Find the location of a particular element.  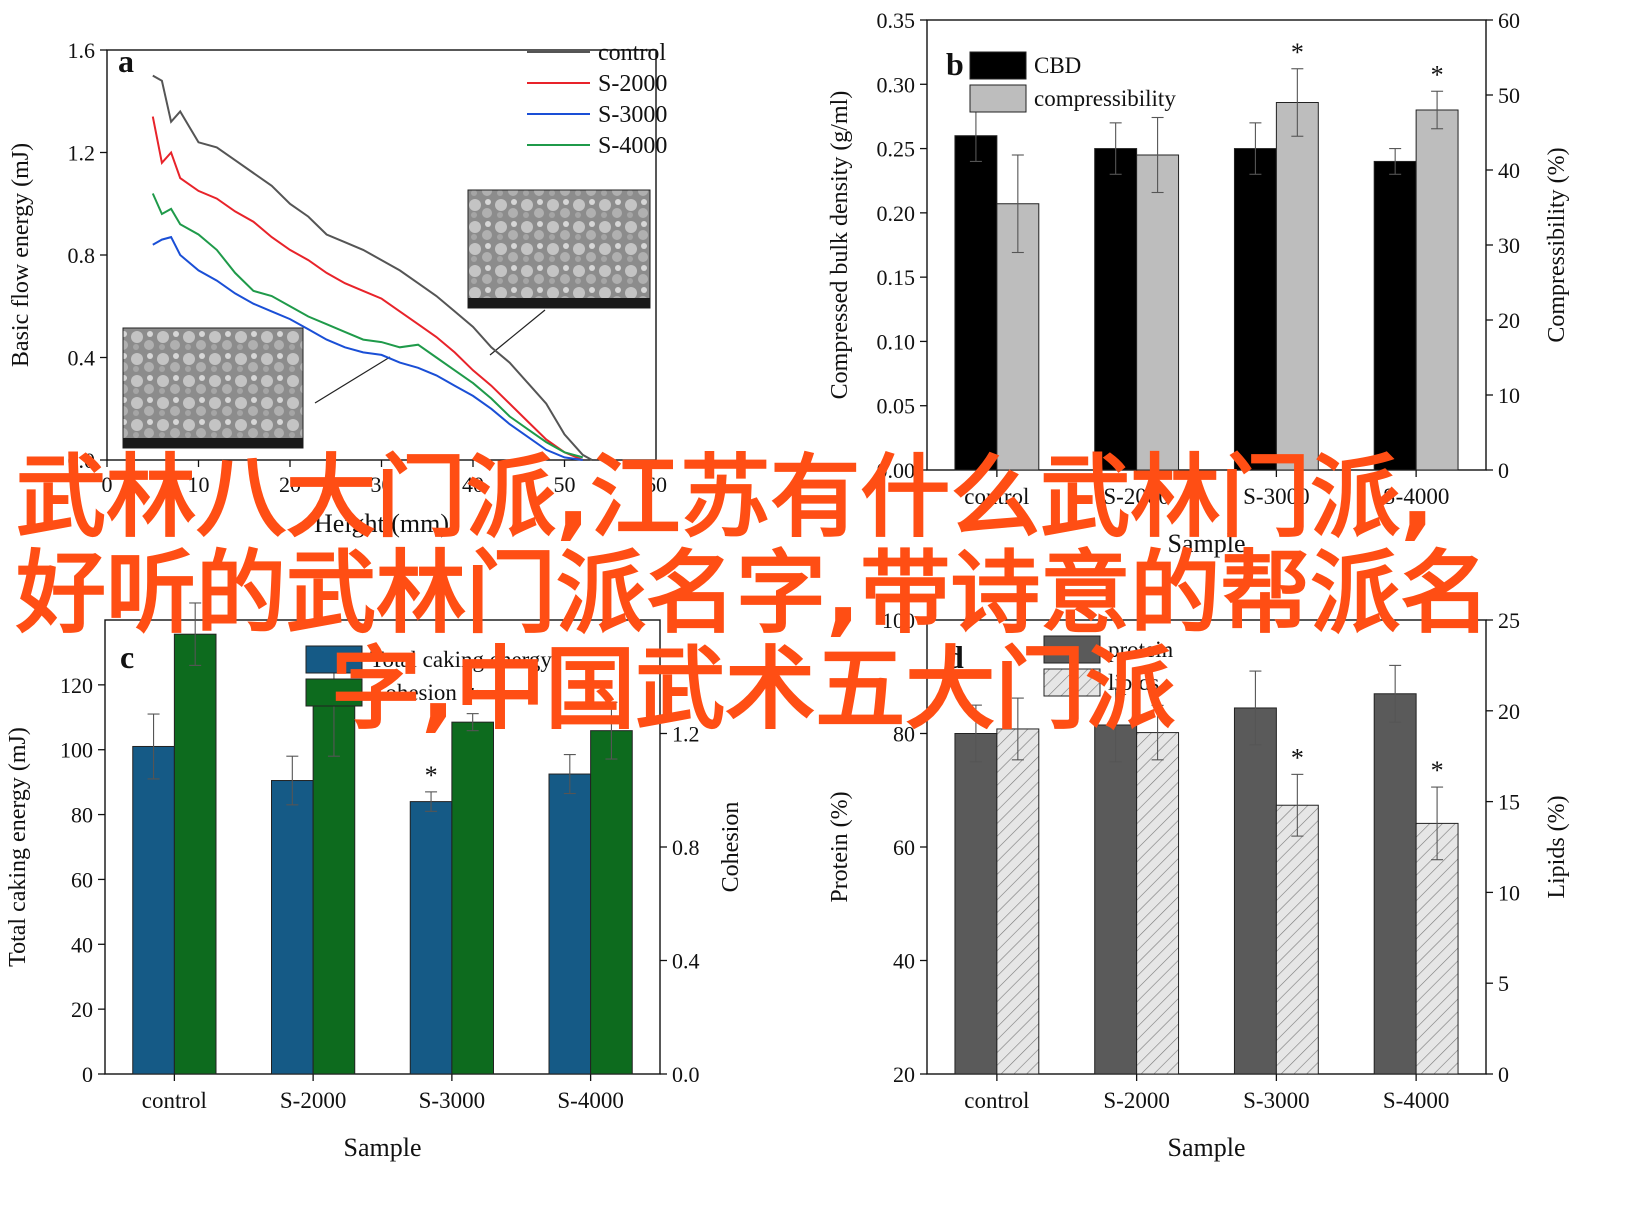

y-tick-label: 0 is located at coordinates (87, 1074).